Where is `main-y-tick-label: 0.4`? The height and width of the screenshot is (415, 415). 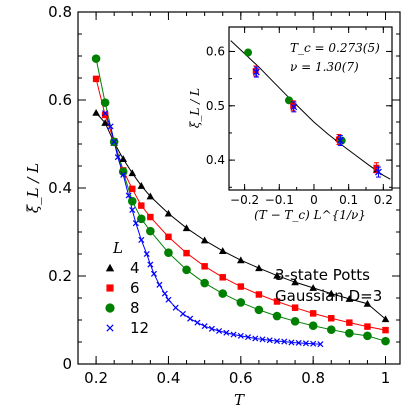
main-y-tick-label: 0.4 is located at coordinates (60, 188).